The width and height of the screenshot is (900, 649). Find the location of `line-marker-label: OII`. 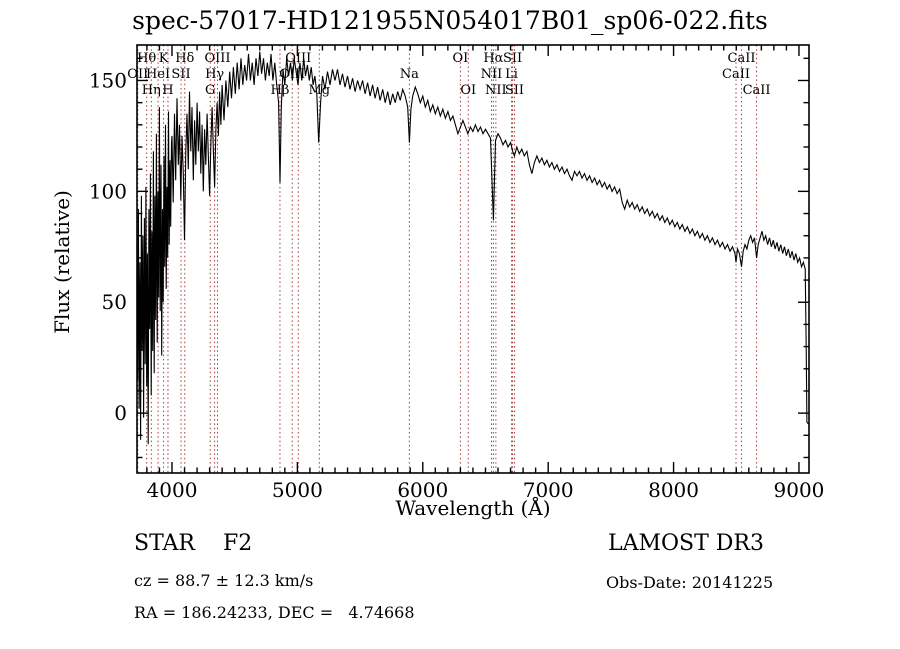

line-marker-label: OII is located at coordinates (137, 74).